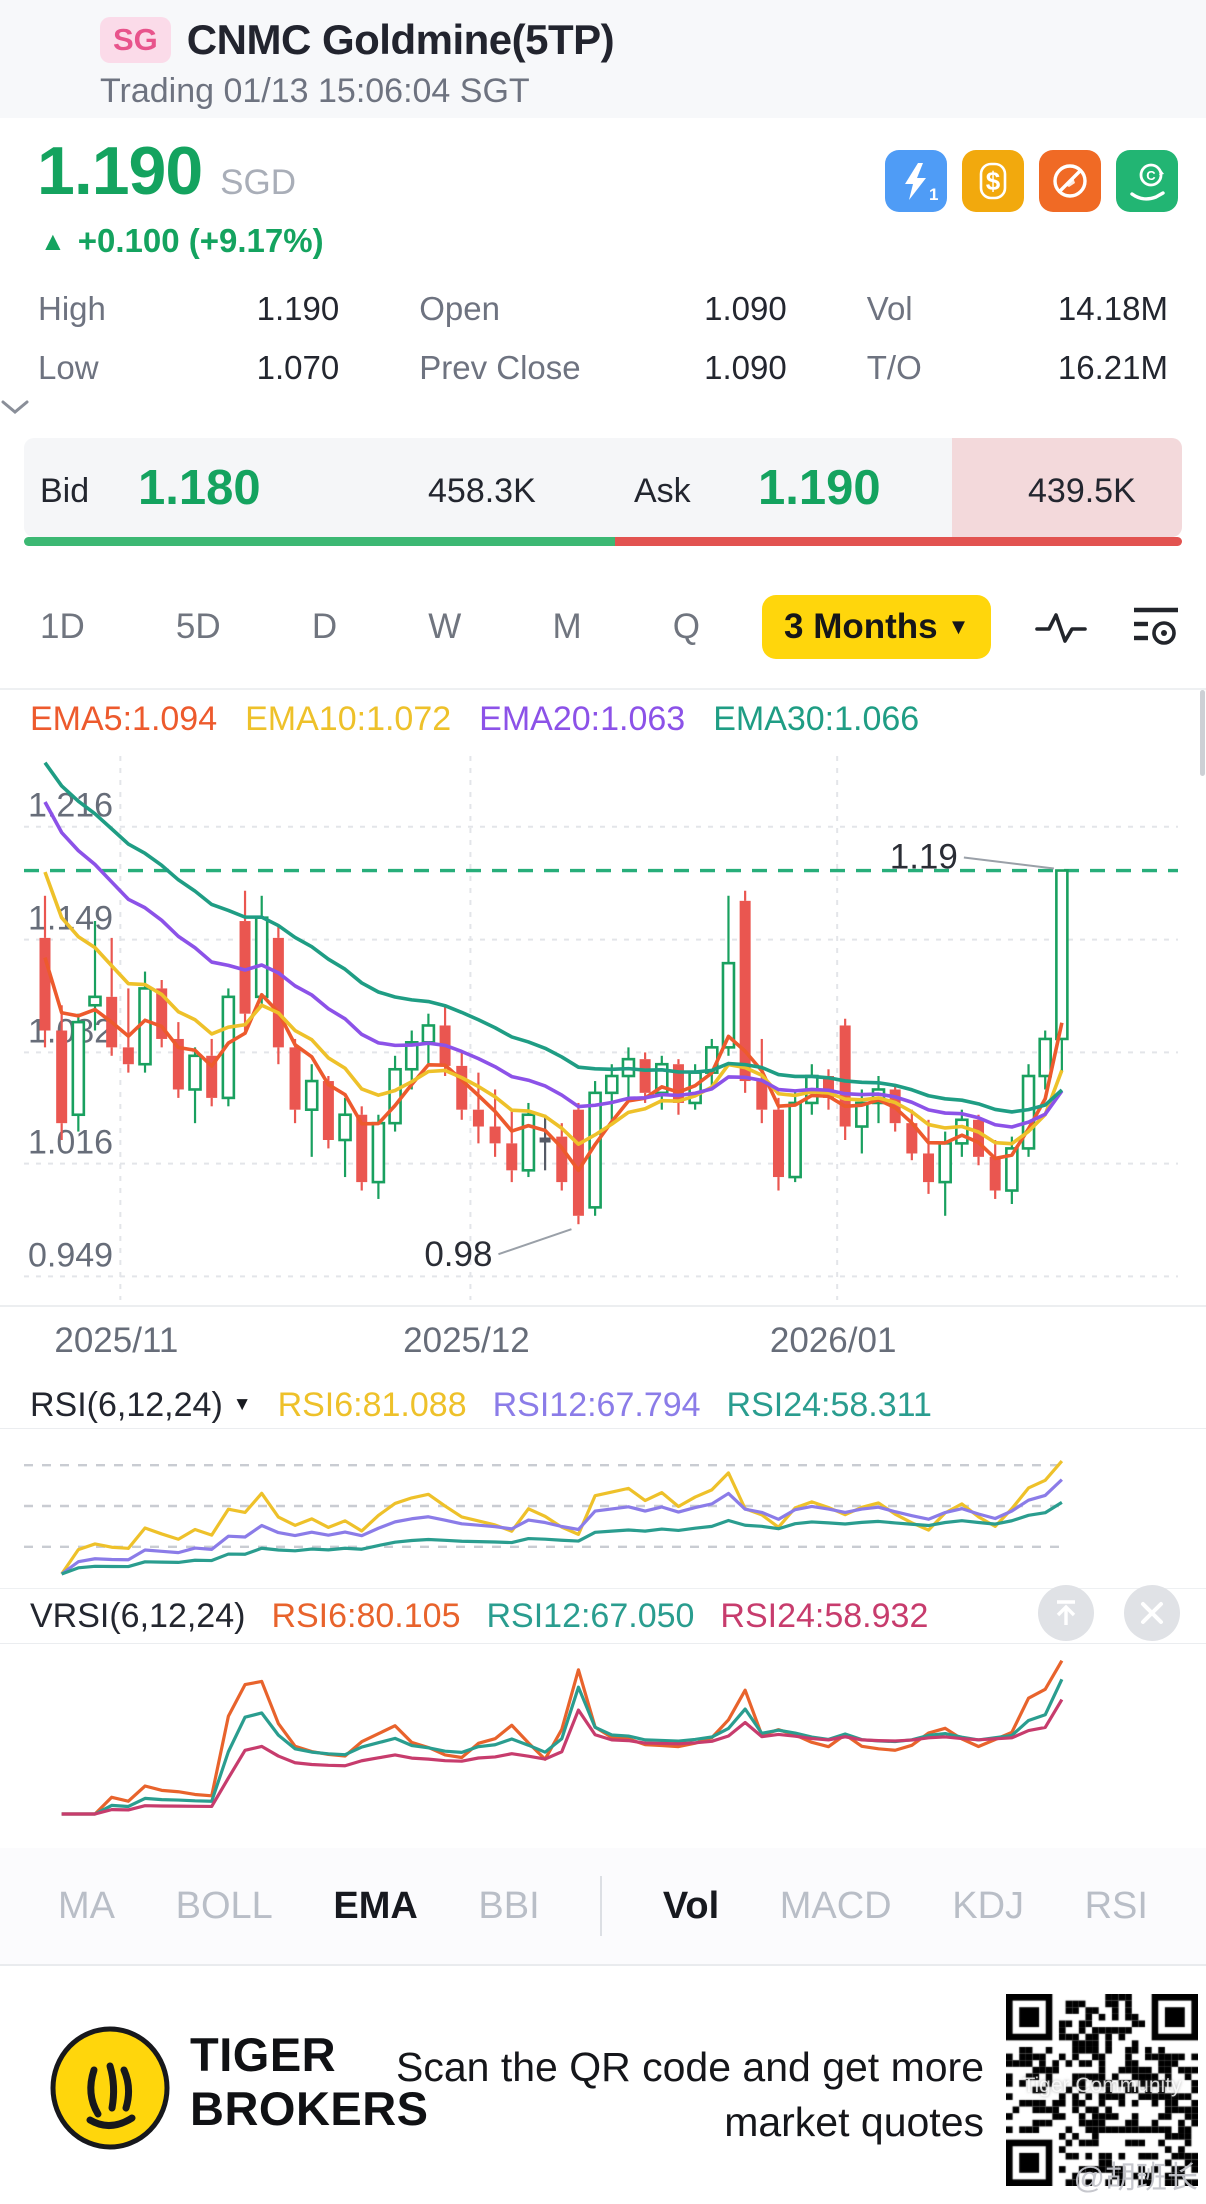 The height and width of the screenshot is (2204, 1206). What do you see at coordinates (466, 1340) in the screenshot?
I see `svg-text: 2025/12` at bounding box center [466, 1340].